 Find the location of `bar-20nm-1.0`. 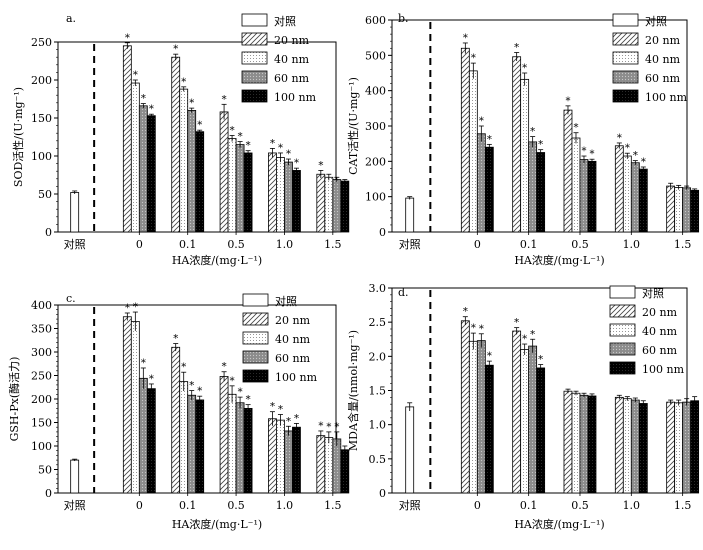

bar-20nm-1.0 is located at coordinates (619, 189).